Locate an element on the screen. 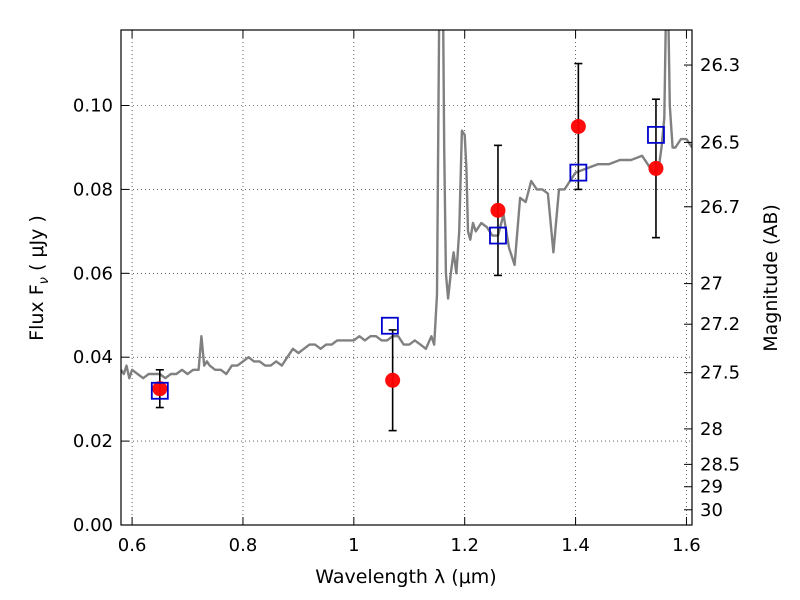  right-tick-label: 29 is located at coordinates (711, 487).